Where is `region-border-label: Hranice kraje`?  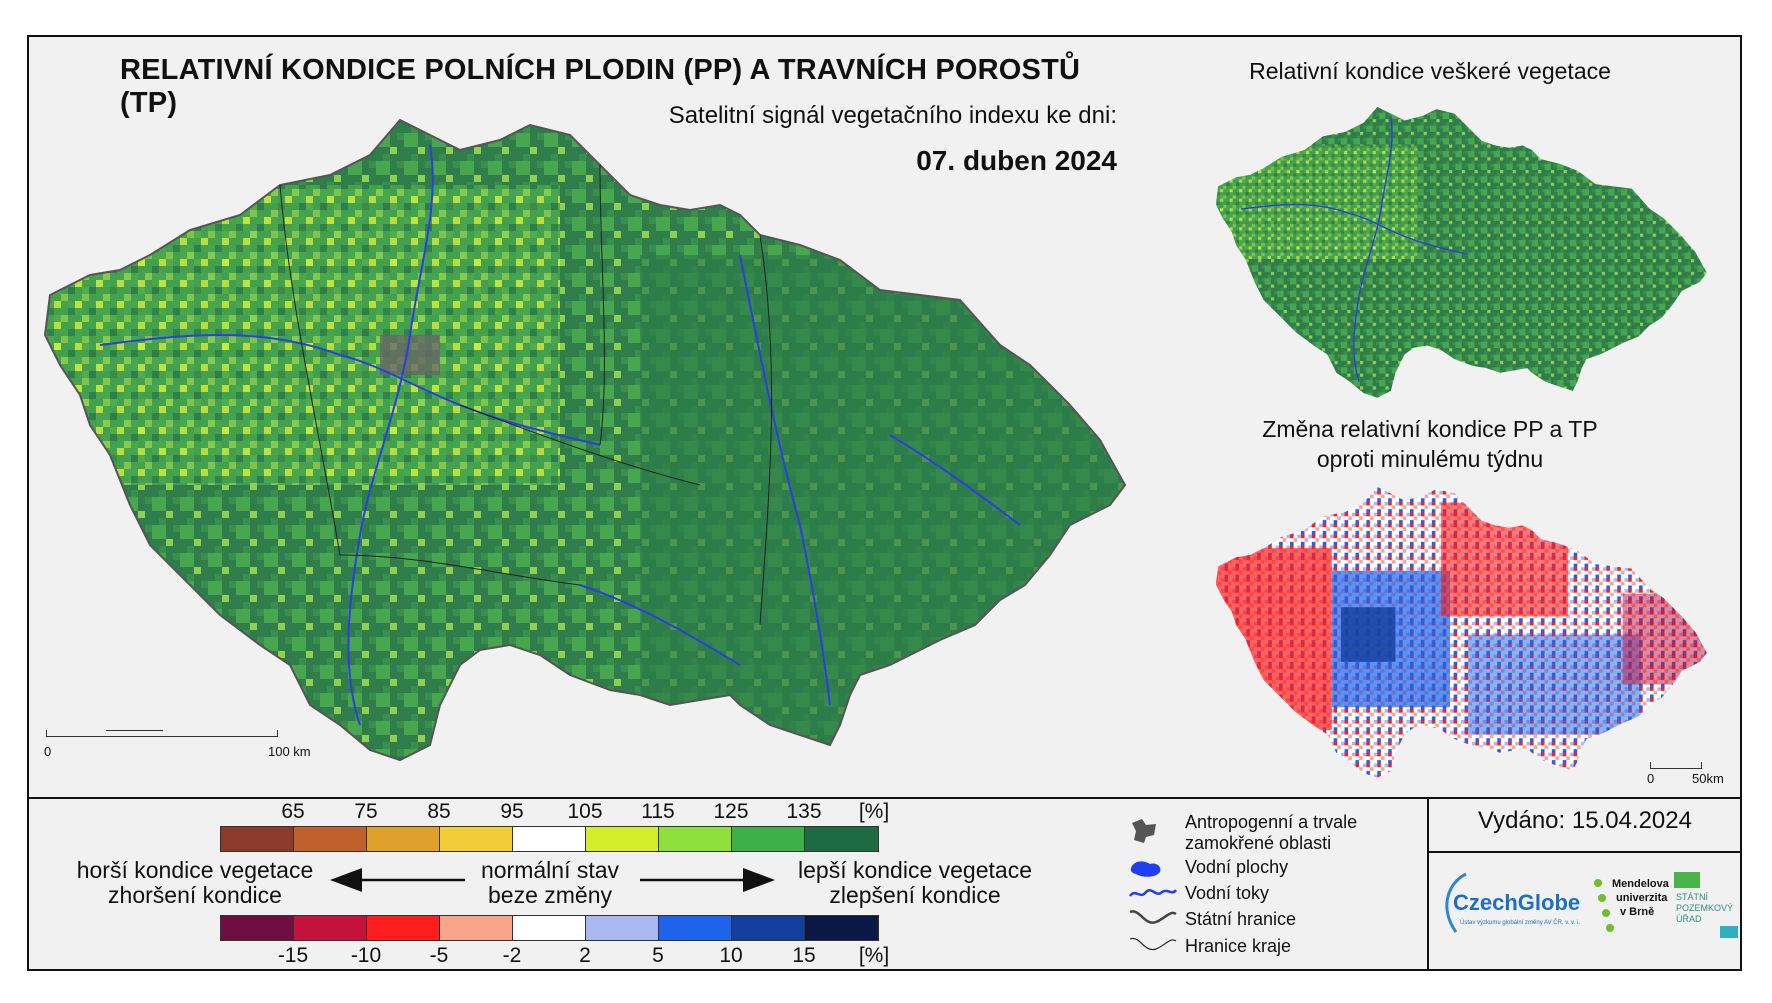 region-border-label: Hranice kraje is located at coordinates (1238, 946).